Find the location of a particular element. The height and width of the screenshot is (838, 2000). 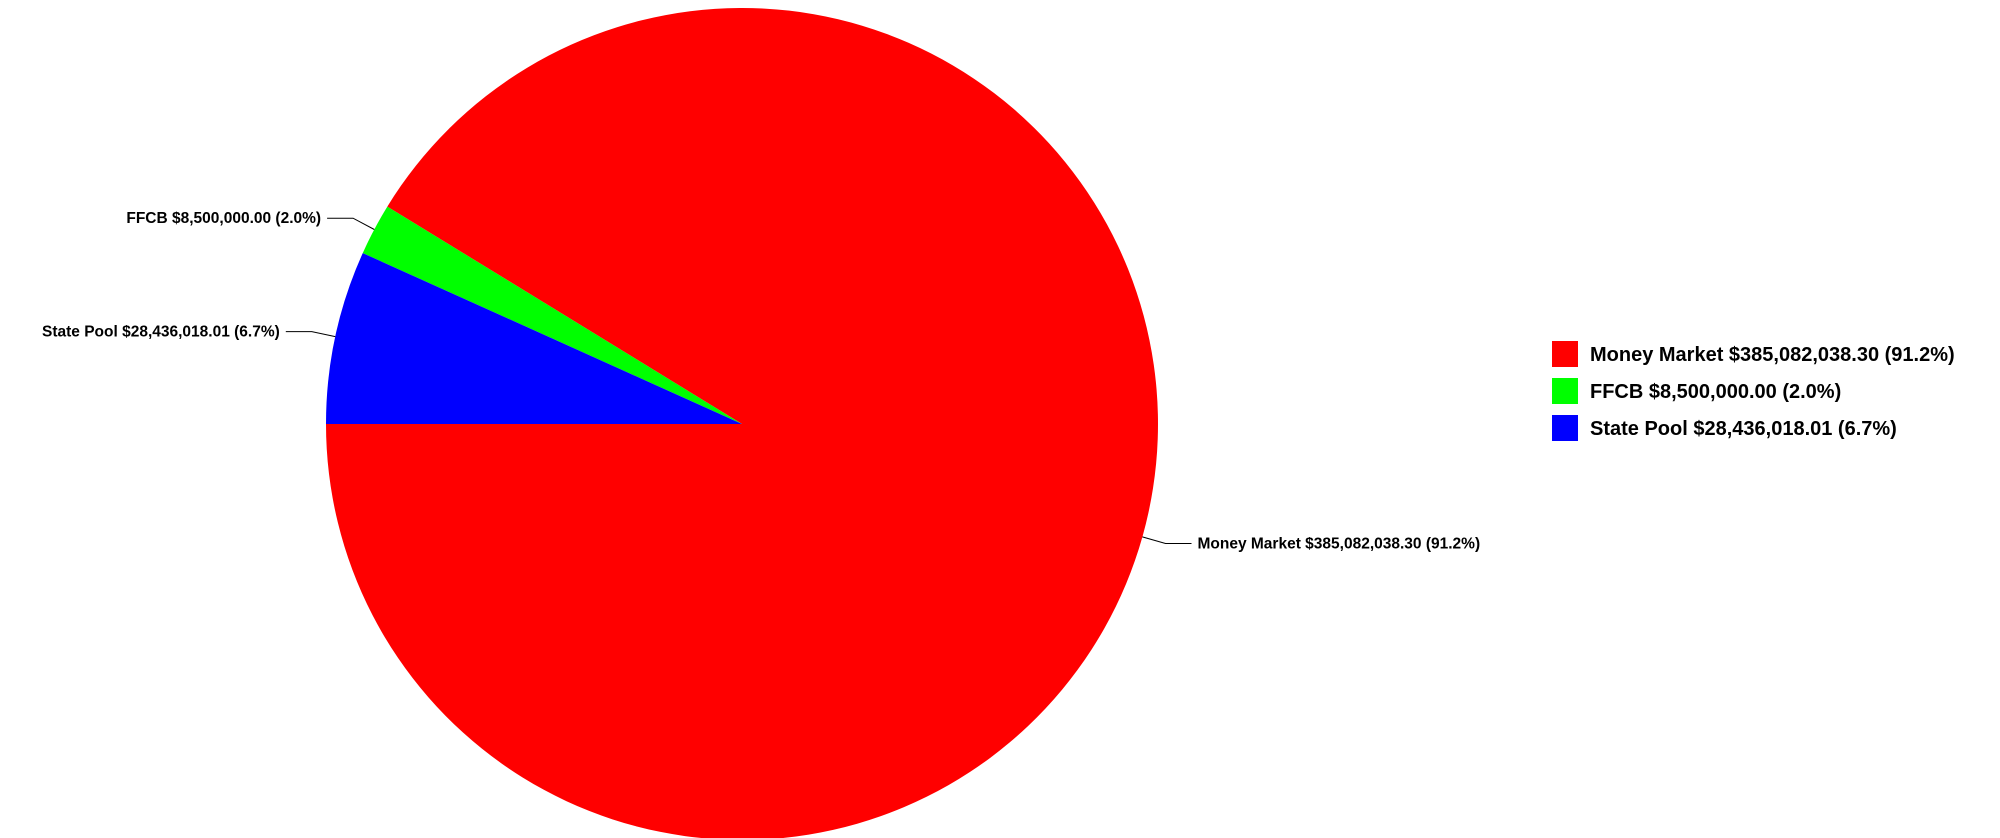

callout-line-ffcb is located at coordinates (350, 223).